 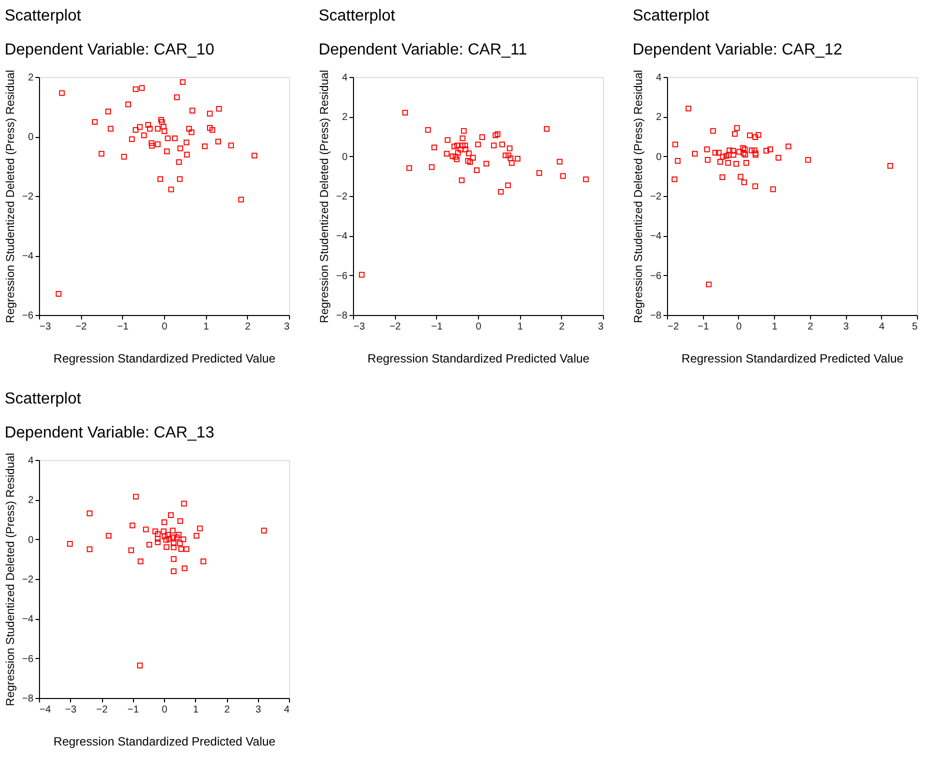 What do you see at coordinates (31, 78) in the screenshot?
I see `y-tick-label: 2` at bounding box center [31, 78].